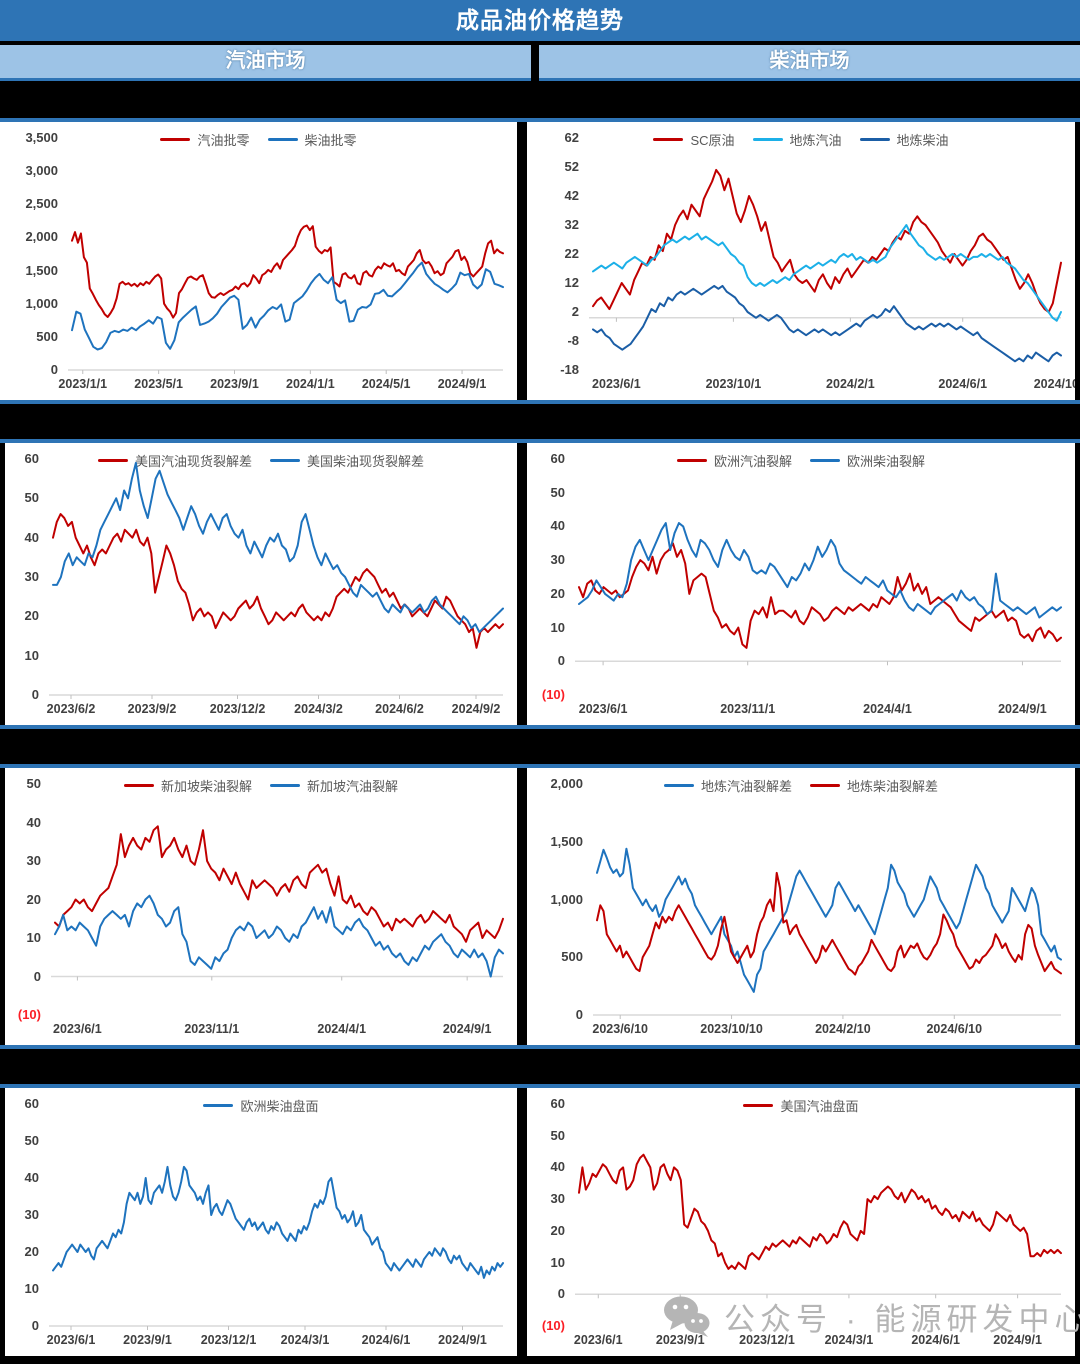  What do you see at coordinates (569, 369) in the screenshot?
I see `y-tick-label: -18` at bounding box center [569, 369].